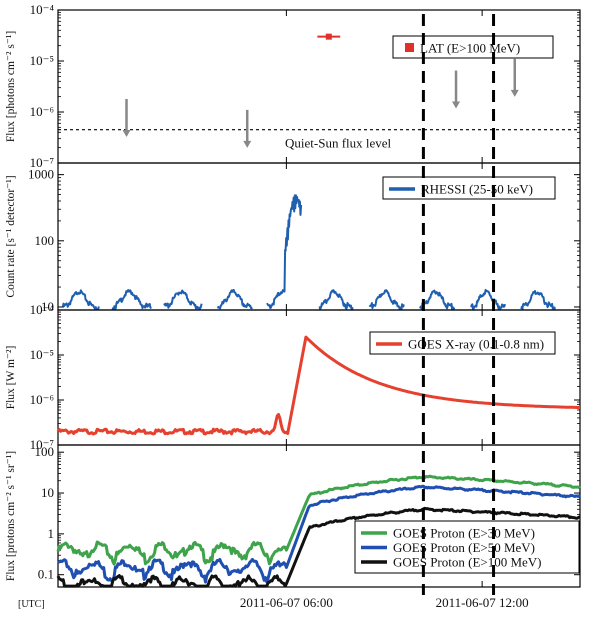  Describe the element at coordinates (477, 189) in the screenshot. I see `legend-label: RHESSI (25-50 keV)` at that location.